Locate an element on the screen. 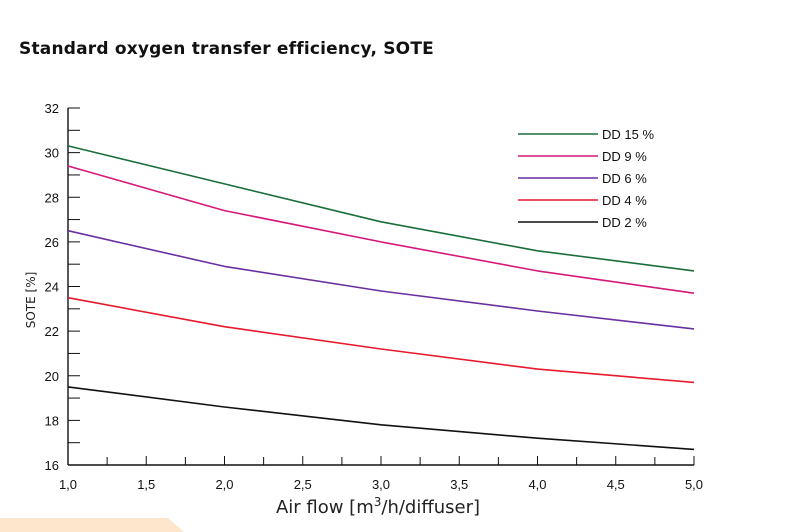 The width and height of the screenshot is (790, 532). y-tick-label: 30 is located at coordinates (52, 153).